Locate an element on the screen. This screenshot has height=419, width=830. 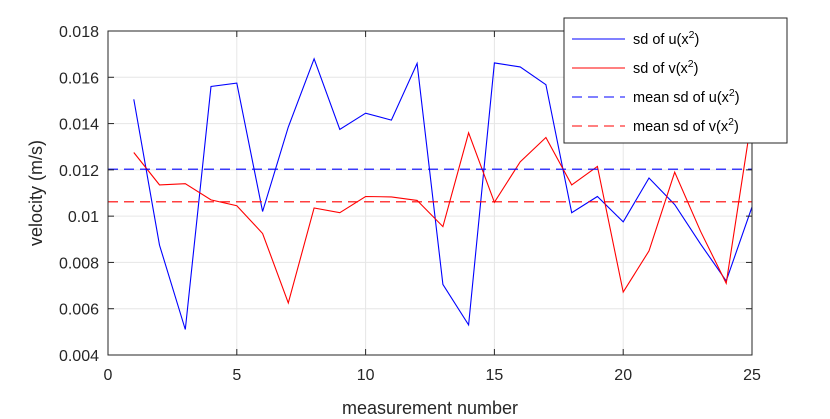
y-tick-label: 0.004 is located at coordinates (79, 356).